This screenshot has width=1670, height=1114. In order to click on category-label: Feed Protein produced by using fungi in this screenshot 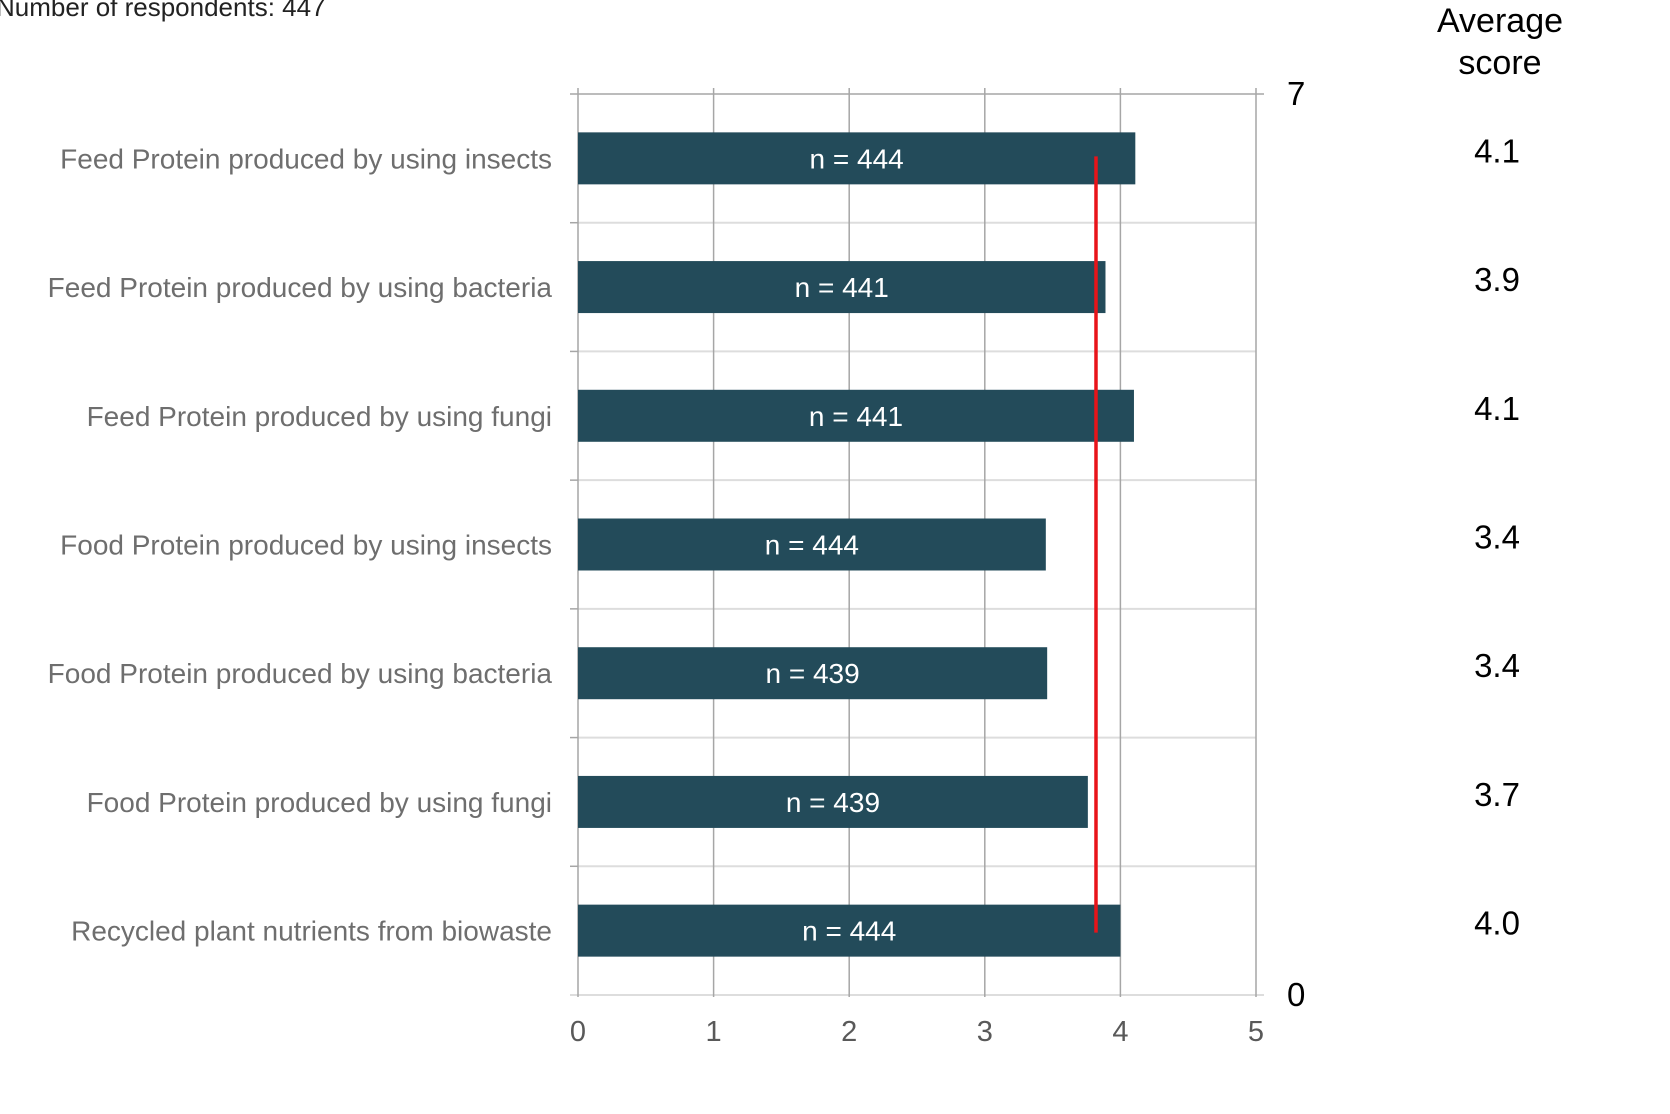, I will do `click(319, 416)`.